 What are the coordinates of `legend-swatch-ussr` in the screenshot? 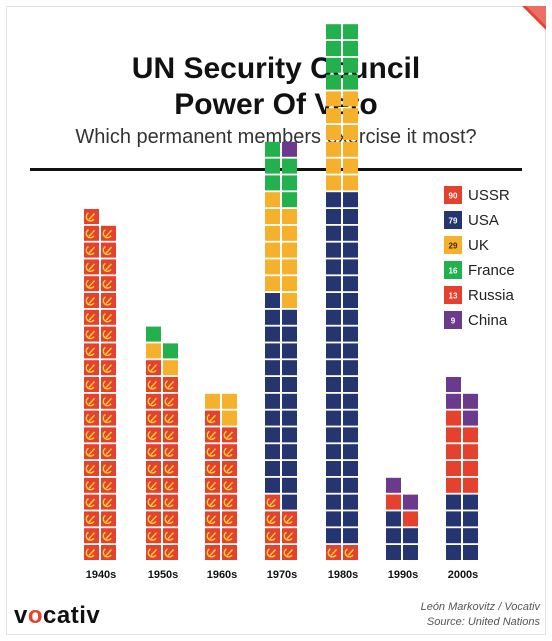 It's located at (453, 195).